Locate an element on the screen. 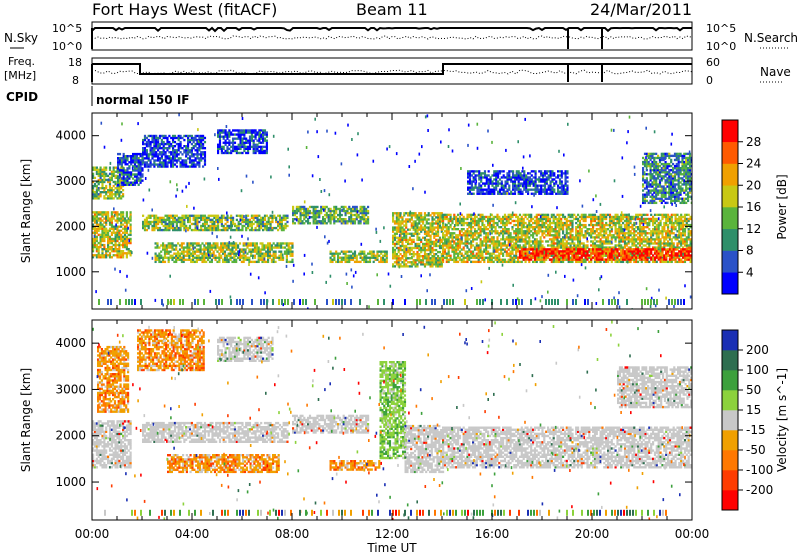 The width and height of the screenshot is (800, 554). cpid-label: CPID is located at coordinates (22, 97).